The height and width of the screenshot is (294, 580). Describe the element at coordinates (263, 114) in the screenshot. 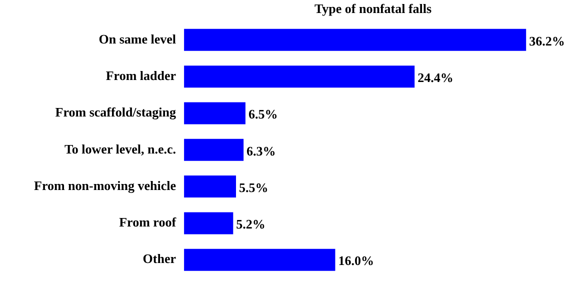

I see `data-label: 6.5%` at that location.